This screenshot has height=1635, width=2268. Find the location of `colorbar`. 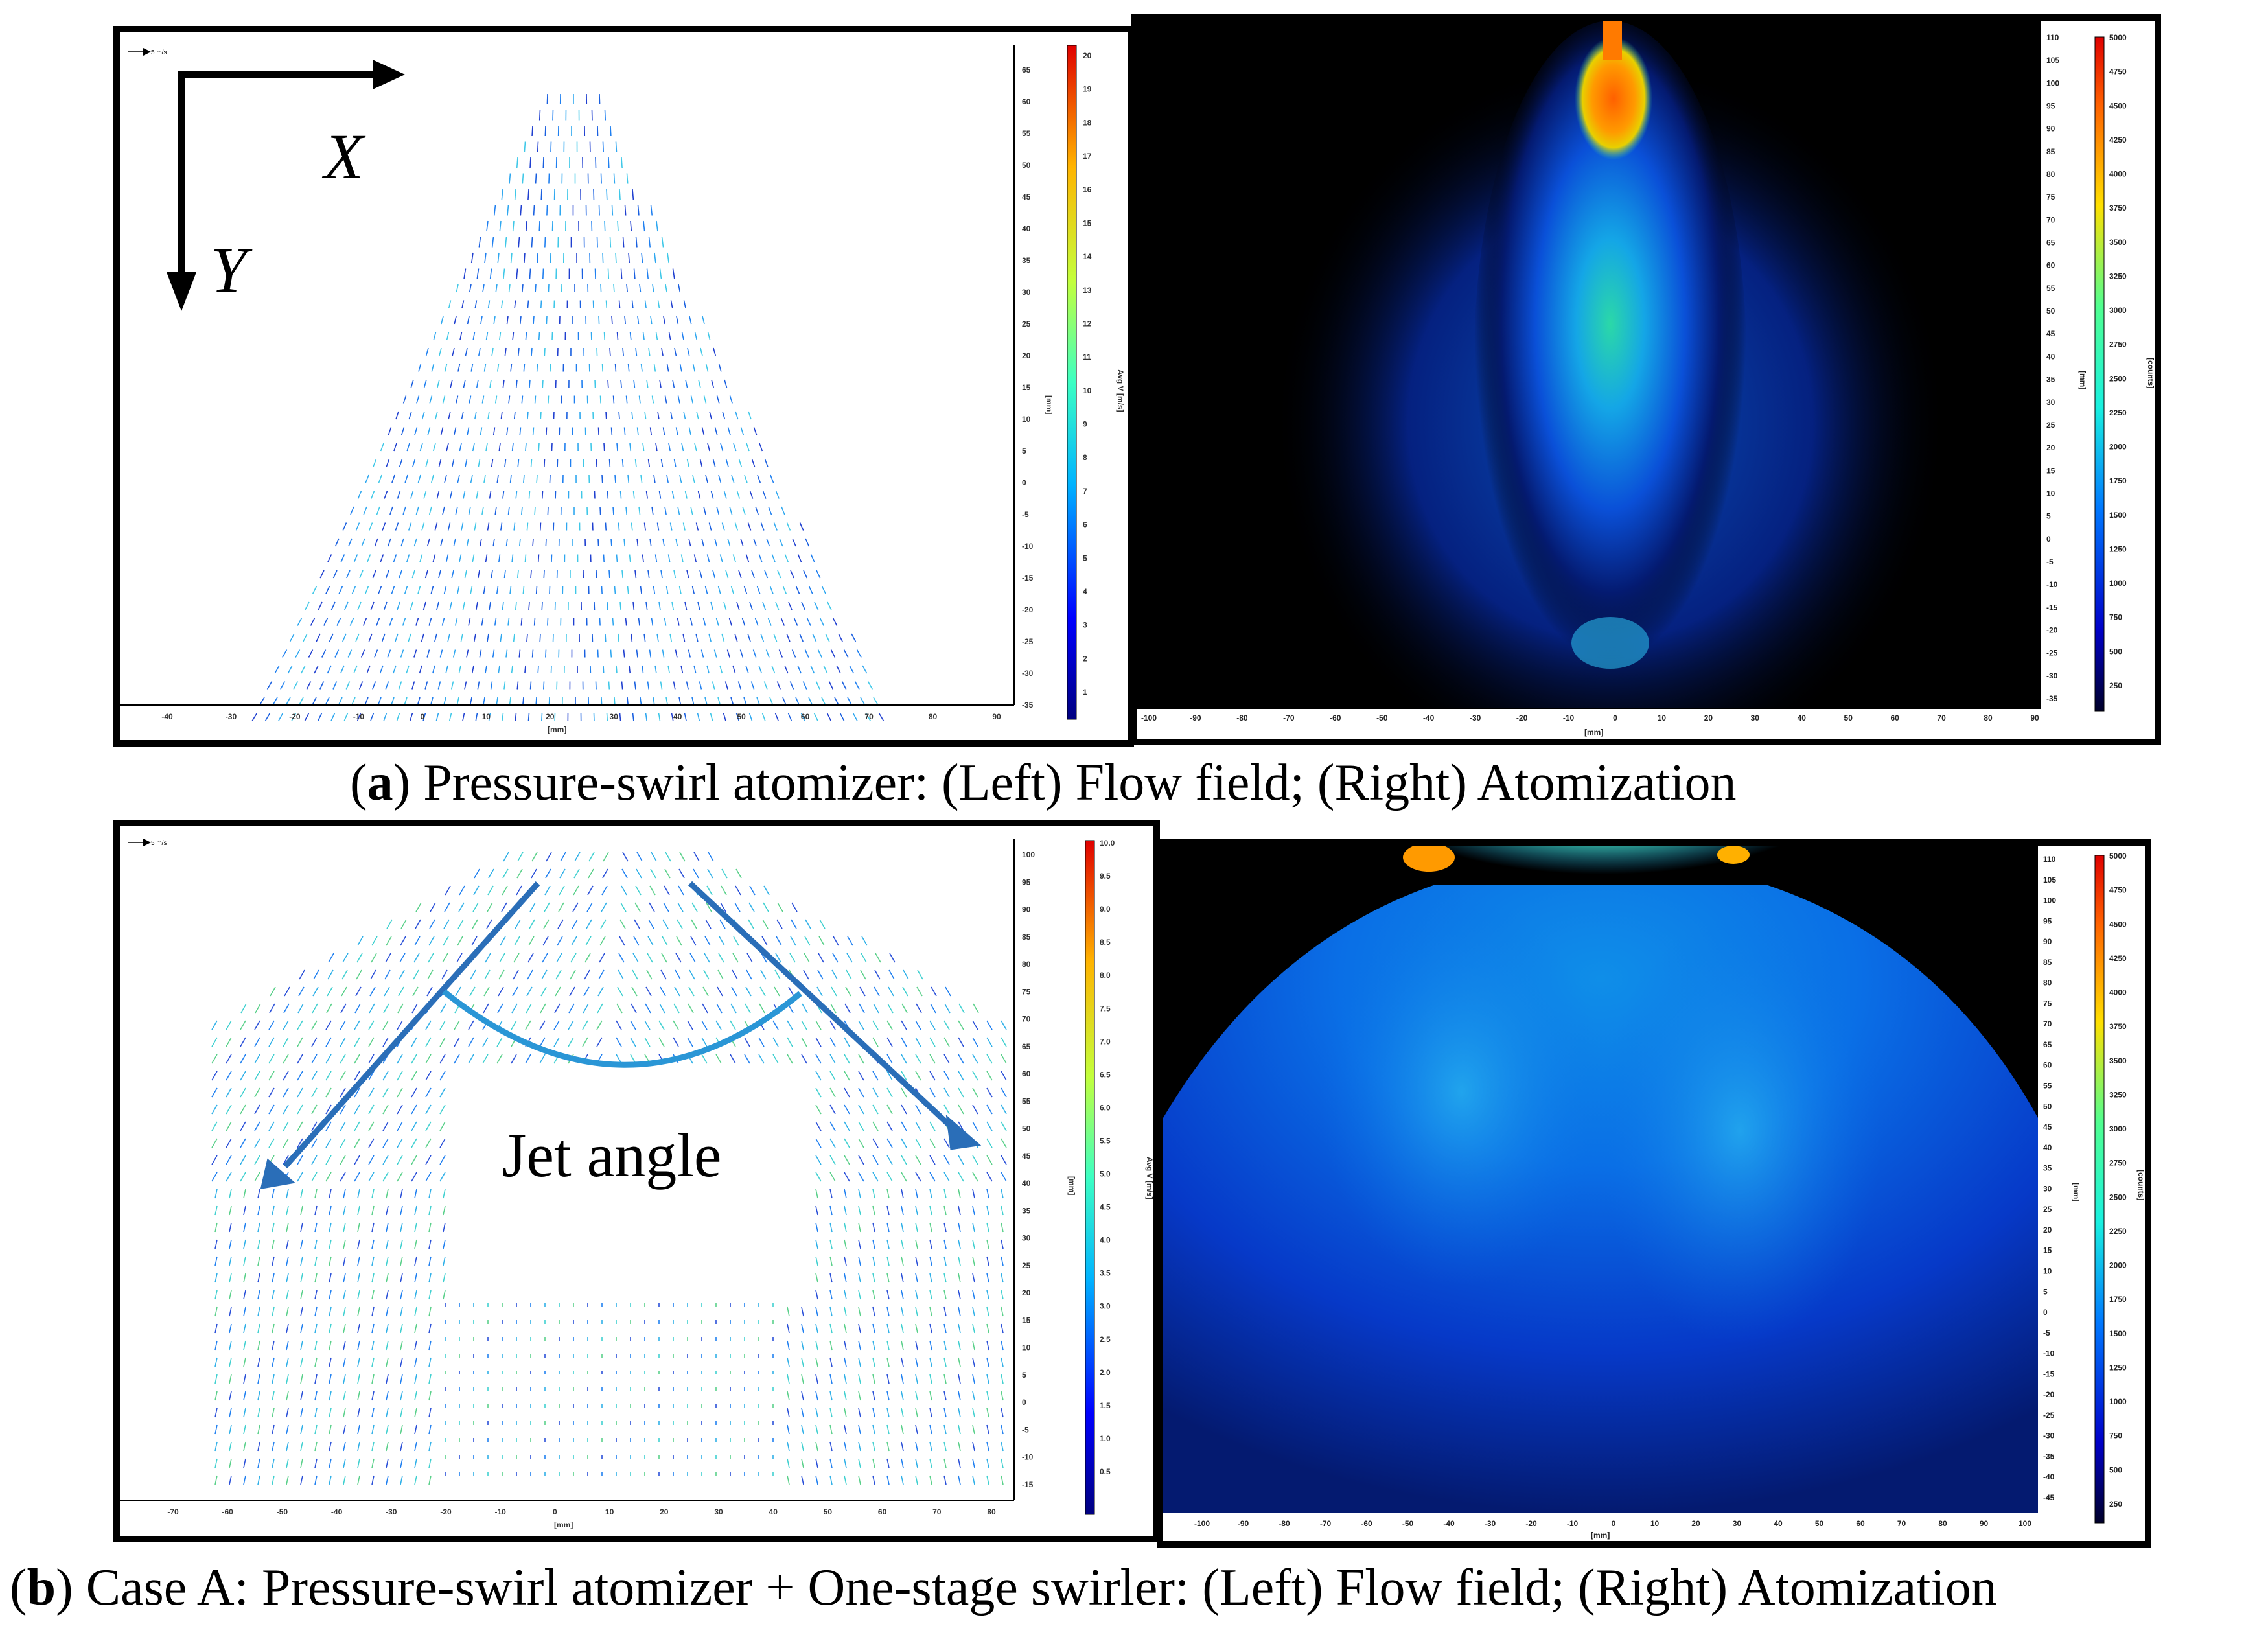

colorbar is located at coordinates (1090, 1177).